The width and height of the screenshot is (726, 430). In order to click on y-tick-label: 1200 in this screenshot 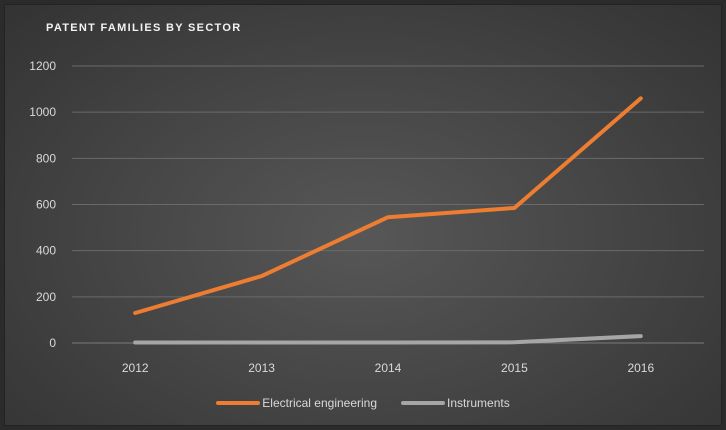, I will do `click(42, 66)`.